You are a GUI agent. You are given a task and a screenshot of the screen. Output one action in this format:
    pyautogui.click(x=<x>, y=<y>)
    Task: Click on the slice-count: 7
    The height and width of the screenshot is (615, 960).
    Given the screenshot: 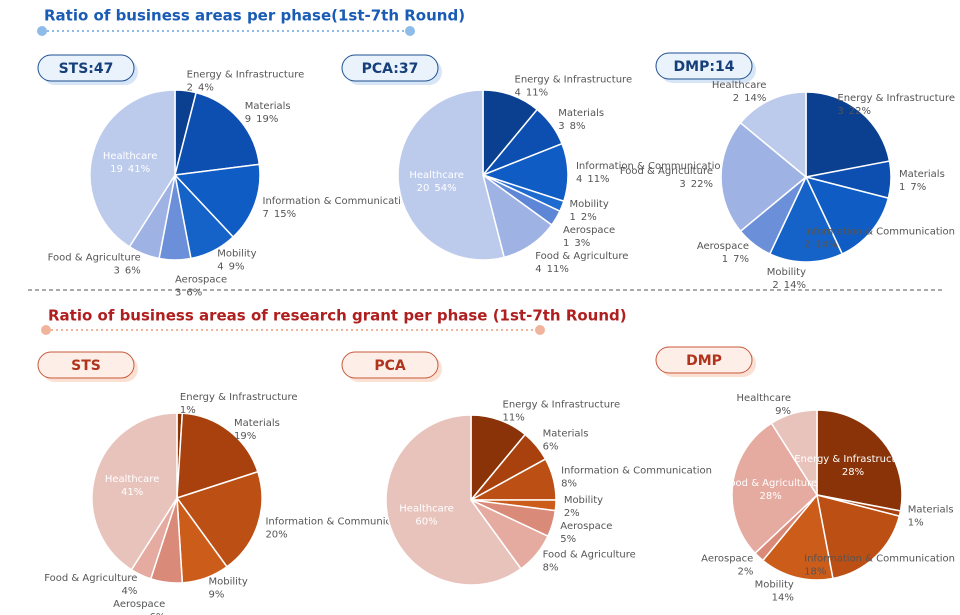 What is the action you would take?
    pyautogui.click(x=266, y=214)
    